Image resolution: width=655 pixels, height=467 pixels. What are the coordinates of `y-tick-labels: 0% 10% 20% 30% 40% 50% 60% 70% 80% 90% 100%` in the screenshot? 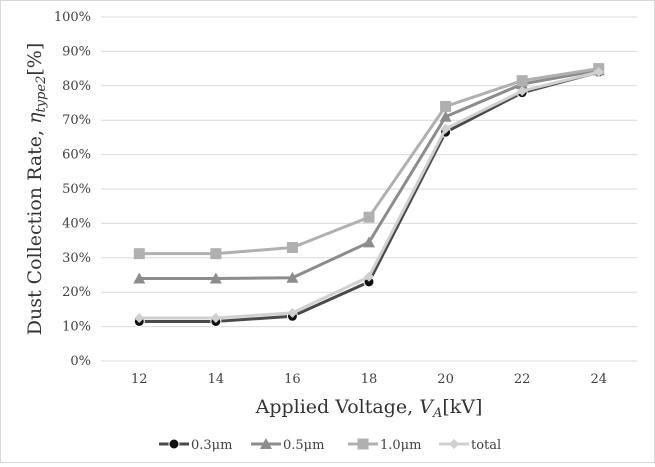 It's located at (72, 189).